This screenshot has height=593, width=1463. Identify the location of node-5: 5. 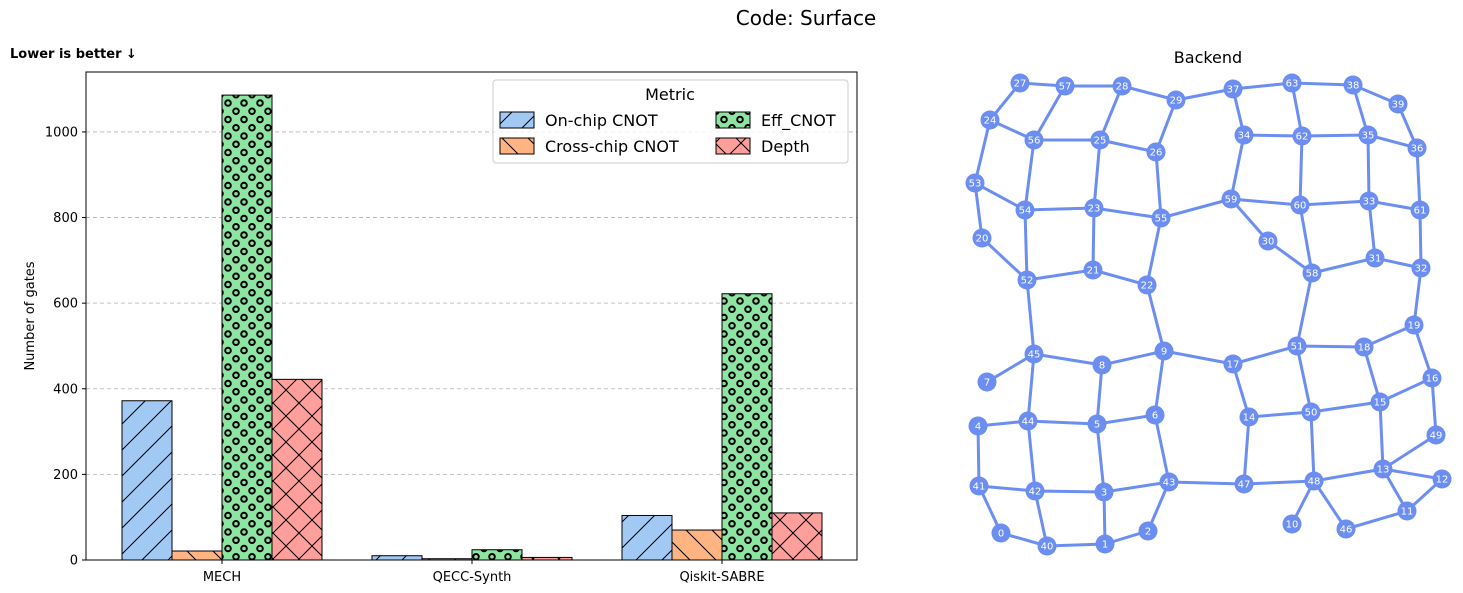
(1097, 424).